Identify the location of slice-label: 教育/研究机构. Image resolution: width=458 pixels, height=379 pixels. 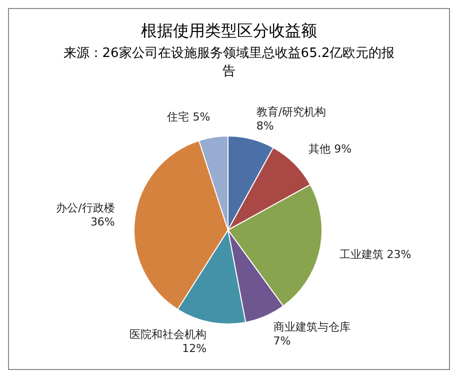
(291, 112).